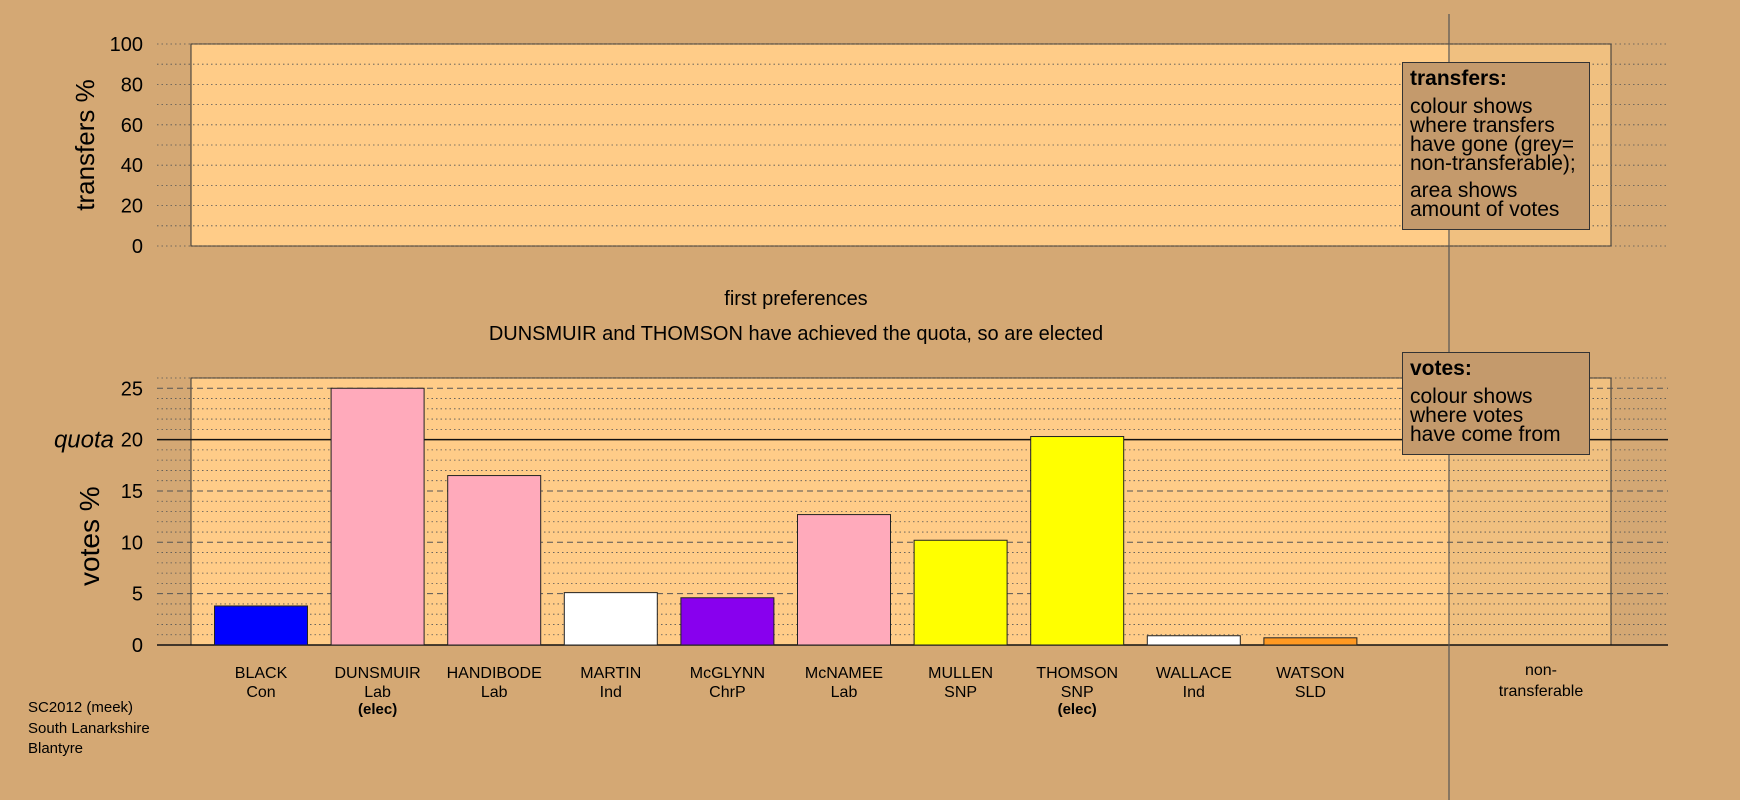 The width and height of the screenshot is (1740, 800). What do you see at coordinates (132, 492) in the screenshot?
I see `votes-y-tick: 15` at bounding box center [132, 492].